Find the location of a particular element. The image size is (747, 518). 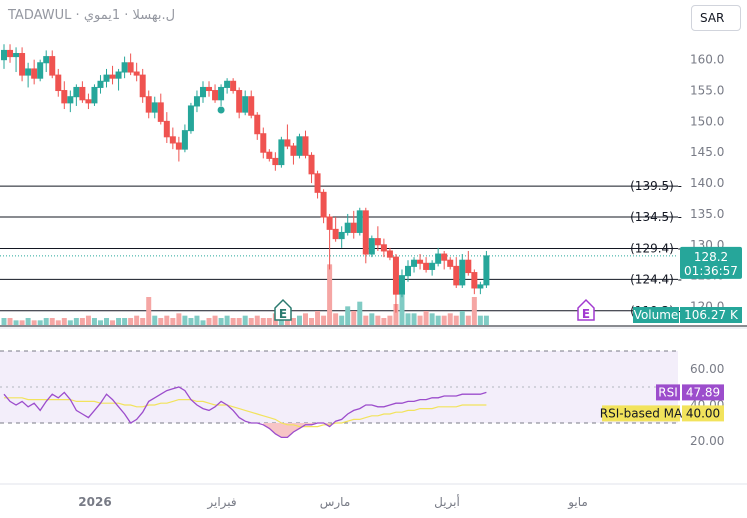

dividend-marker is located at coordinates (221, 110).